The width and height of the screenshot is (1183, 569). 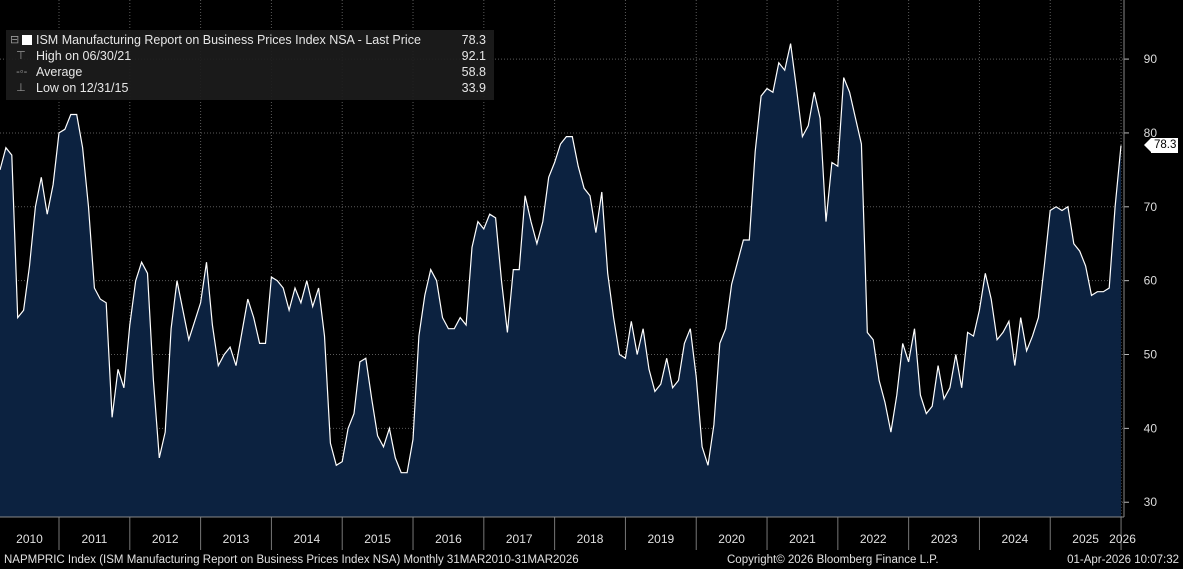 I want to click on last-price-badge: 78.3, so click(x=1161, y=145).